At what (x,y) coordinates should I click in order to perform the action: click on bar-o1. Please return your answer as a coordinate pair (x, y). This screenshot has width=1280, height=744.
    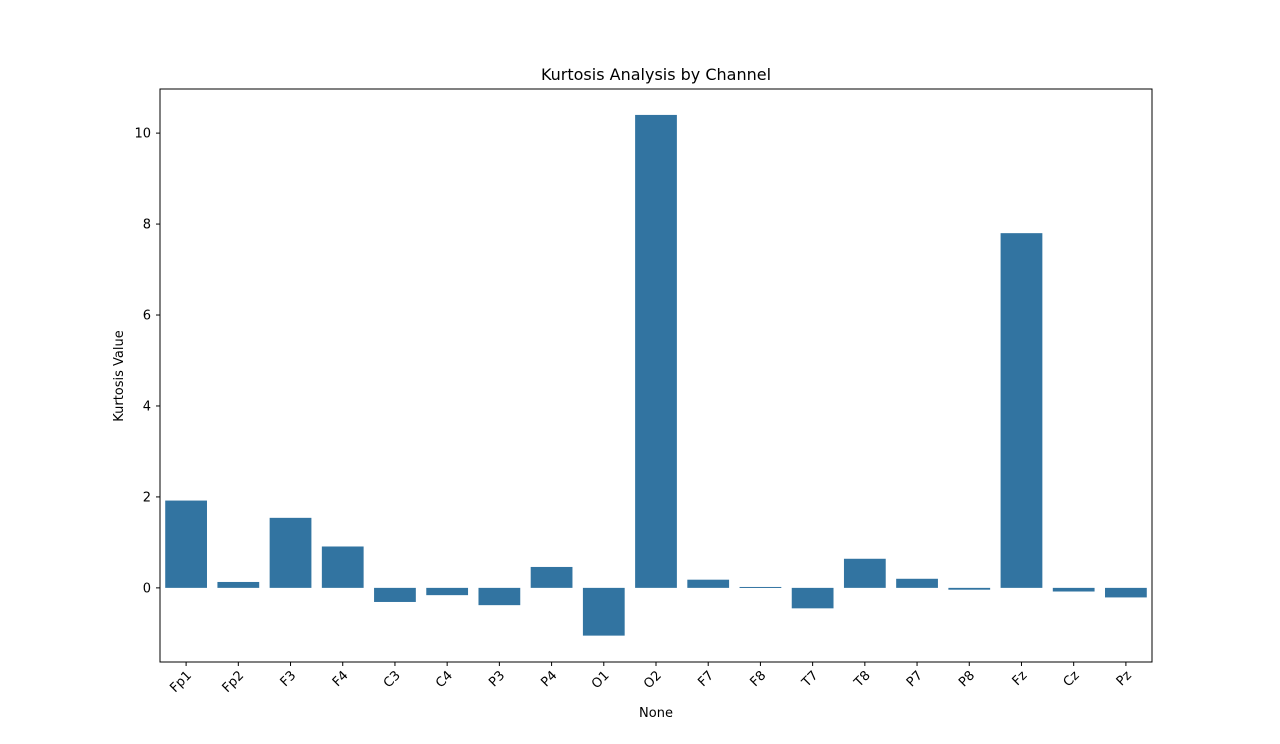
    Looking at the image, I should click on (603, 611).